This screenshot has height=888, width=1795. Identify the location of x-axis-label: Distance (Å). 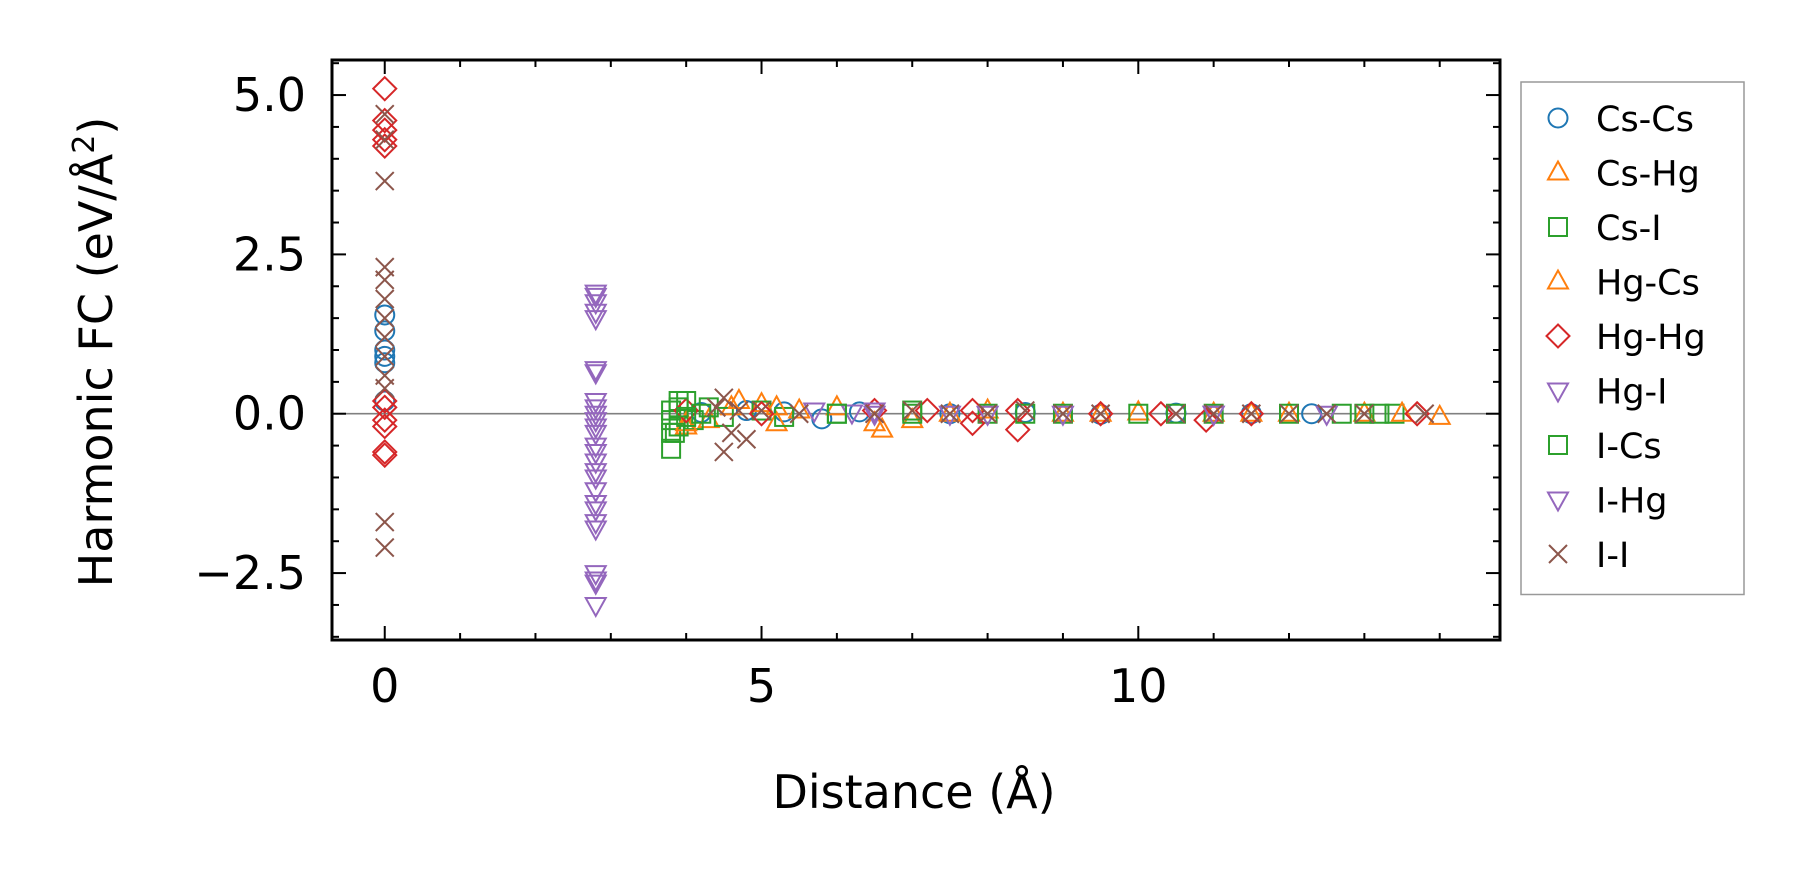
(913, 792).